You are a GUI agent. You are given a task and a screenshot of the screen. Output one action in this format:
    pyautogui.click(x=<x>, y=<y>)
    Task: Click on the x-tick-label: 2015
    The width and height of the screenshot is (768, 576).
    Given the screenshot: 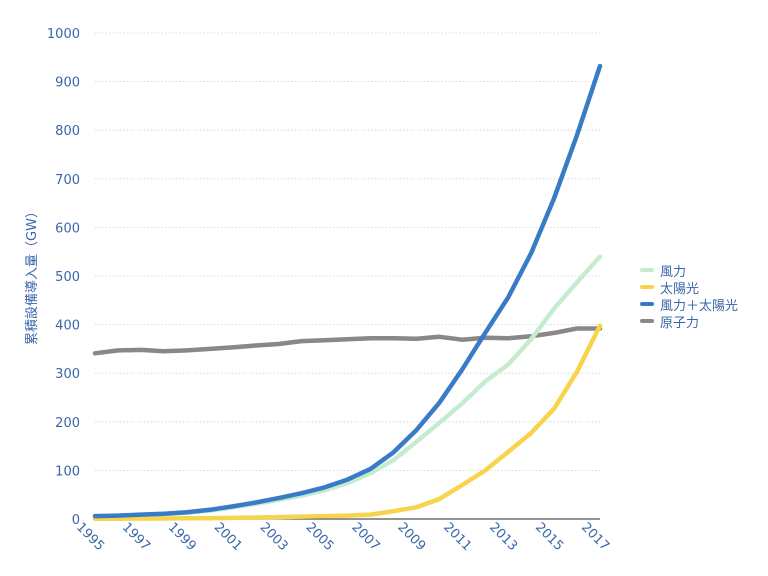 What is the action you would take?
    pyautogui.click(x=549, y=537)
    